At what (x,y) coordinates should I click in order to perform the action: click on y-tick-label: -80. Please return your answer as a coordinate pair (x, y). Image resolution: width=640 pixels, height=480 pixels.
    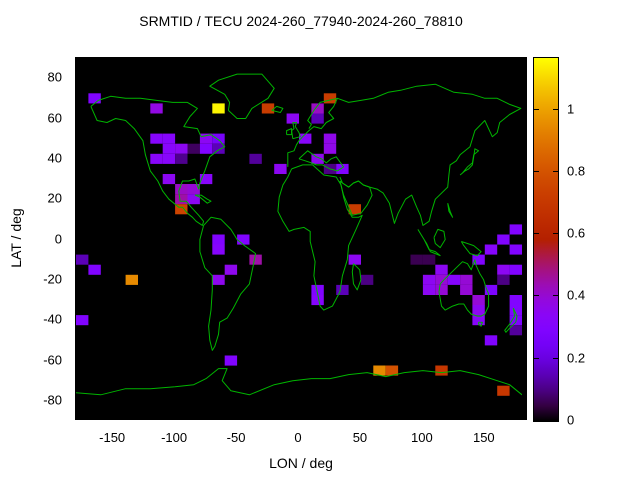
    Looking at the image, I should click on (52, 400).